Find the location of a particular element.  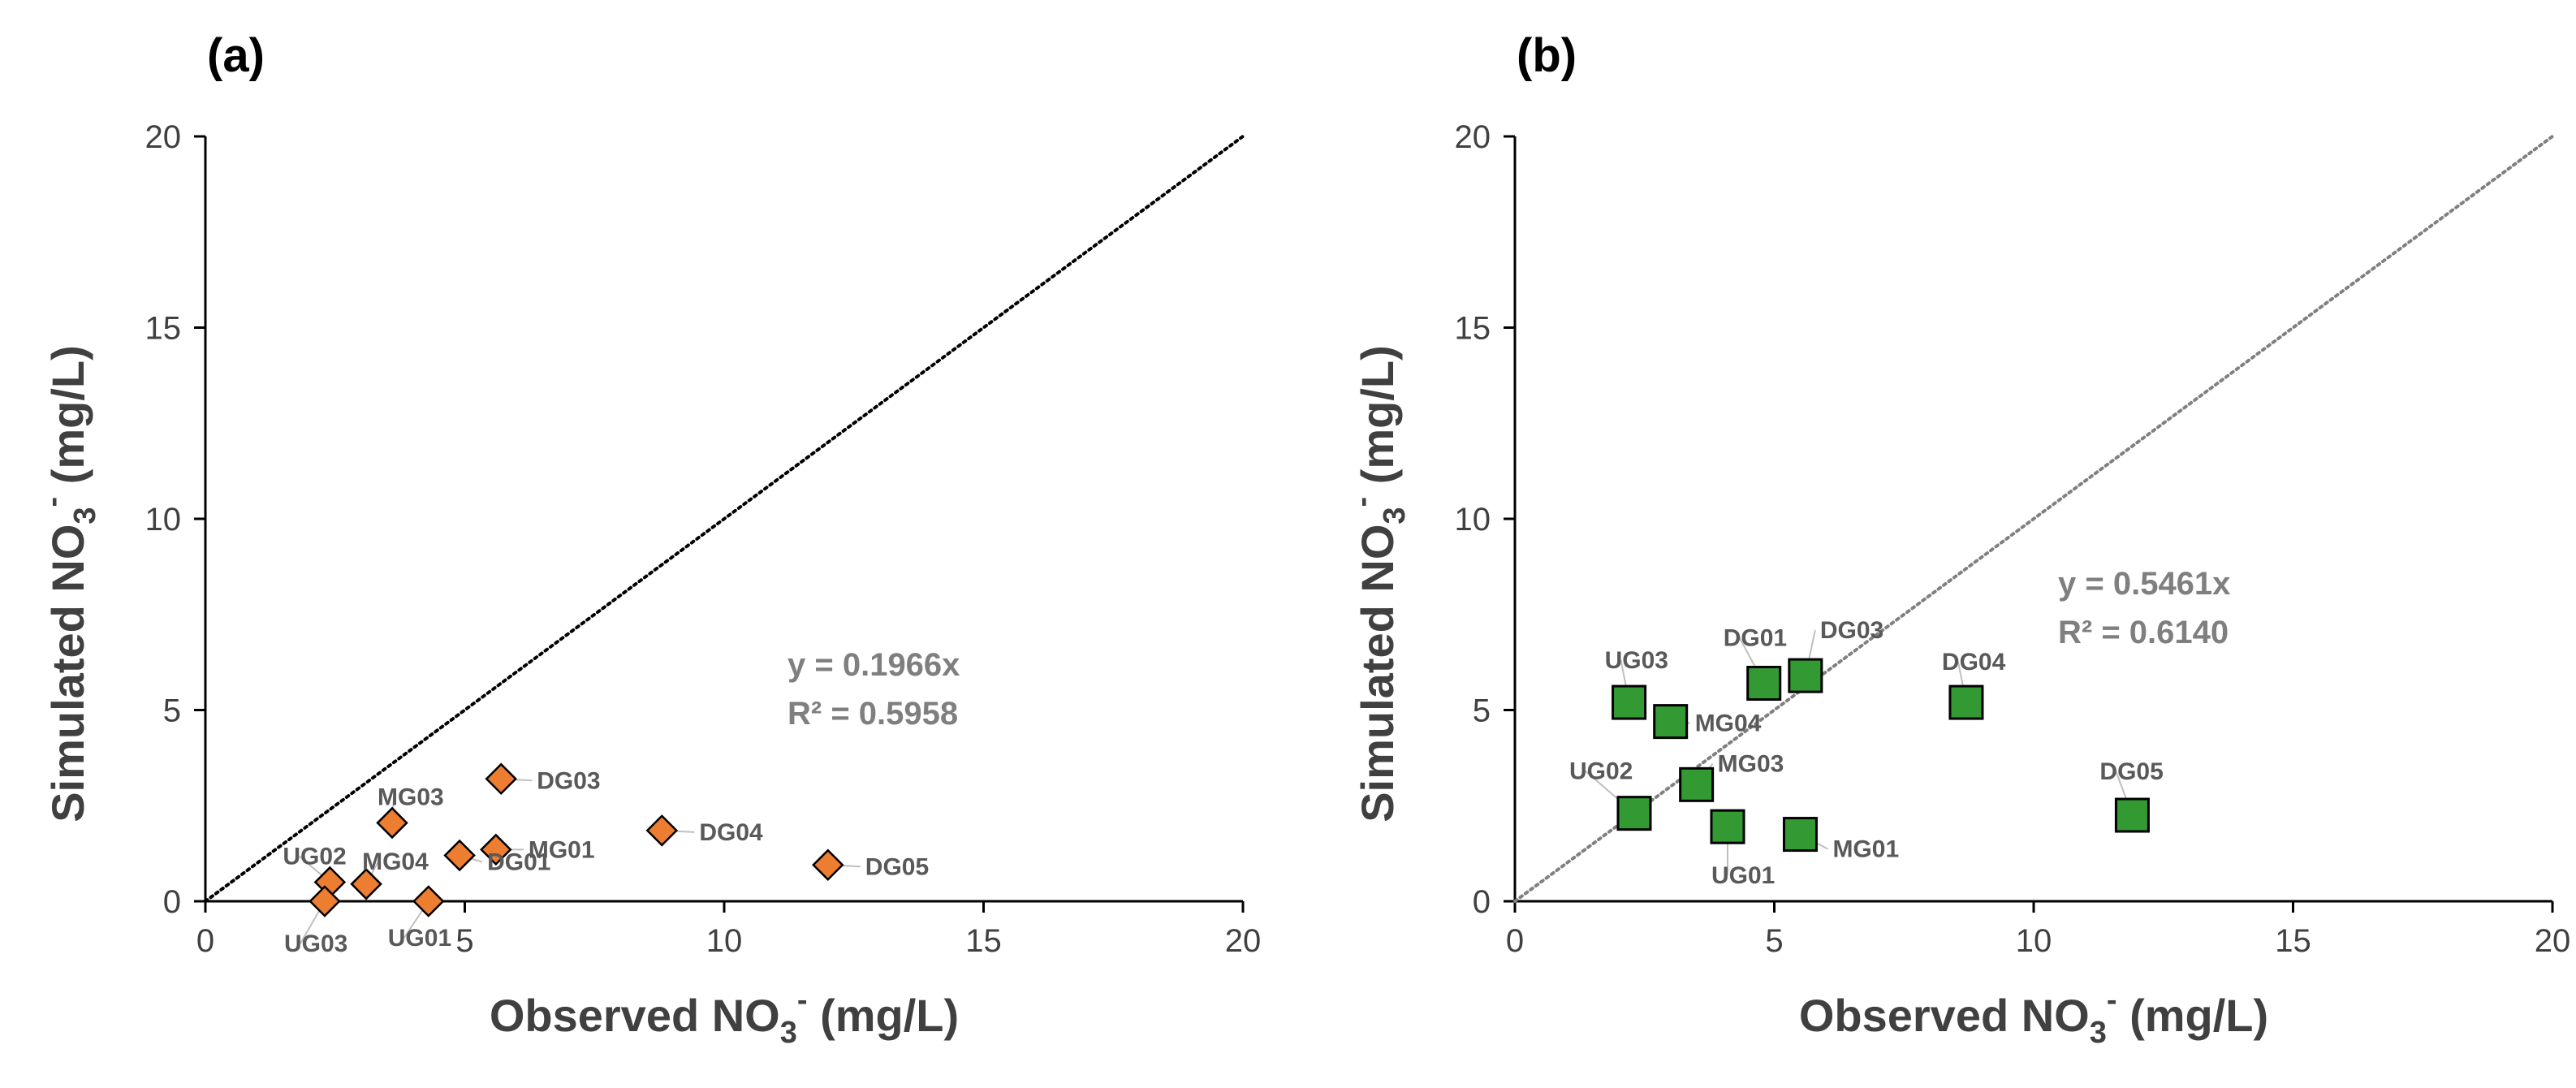

panel-label: (b) is located at coordinates (1547, 55).